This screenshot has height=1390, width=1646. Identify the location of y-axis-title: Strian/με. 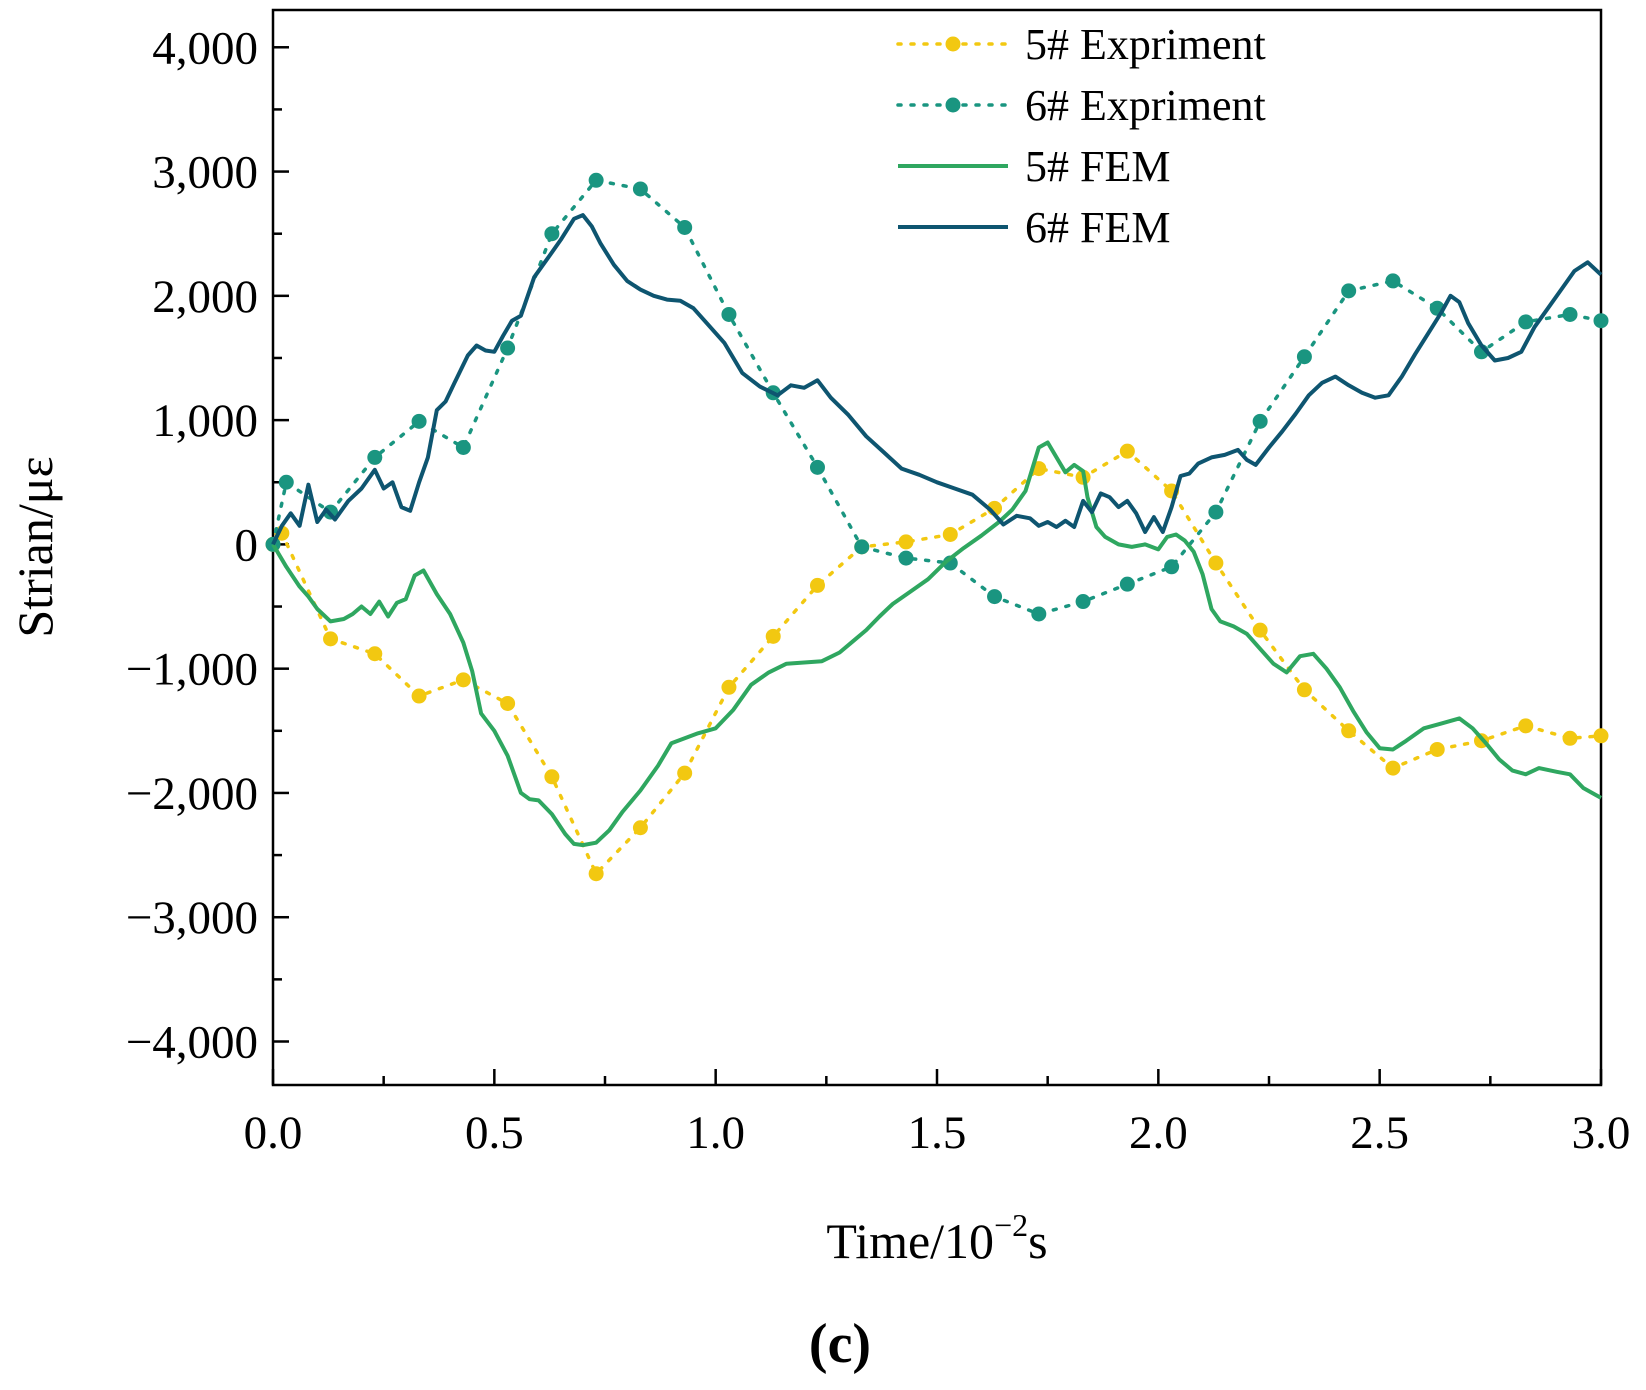
(35, 546).